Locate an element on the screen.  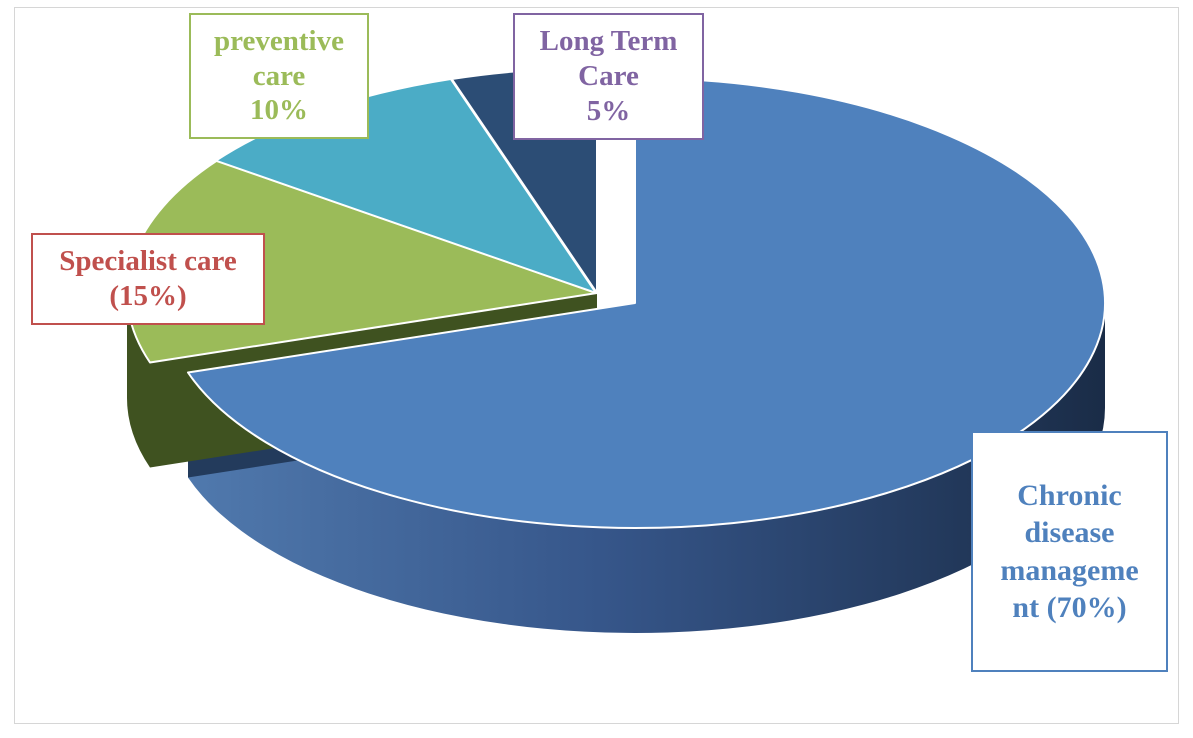
slice-side-specialist is located at coordinates (138, 380).